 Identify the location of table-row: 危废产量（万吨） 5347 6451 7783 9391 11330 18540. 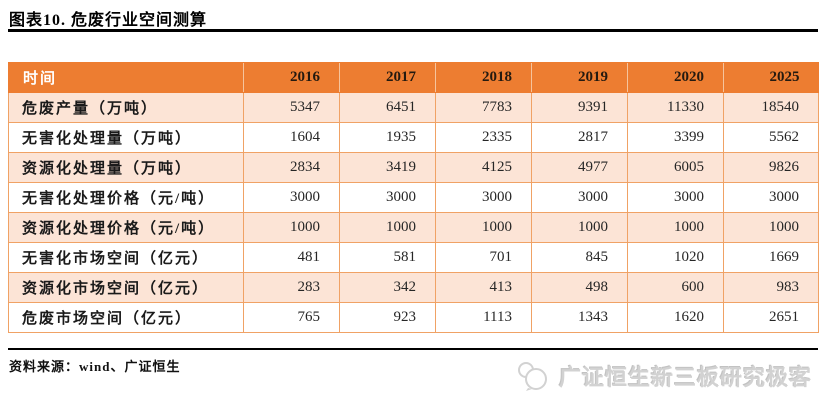
(413, 107).